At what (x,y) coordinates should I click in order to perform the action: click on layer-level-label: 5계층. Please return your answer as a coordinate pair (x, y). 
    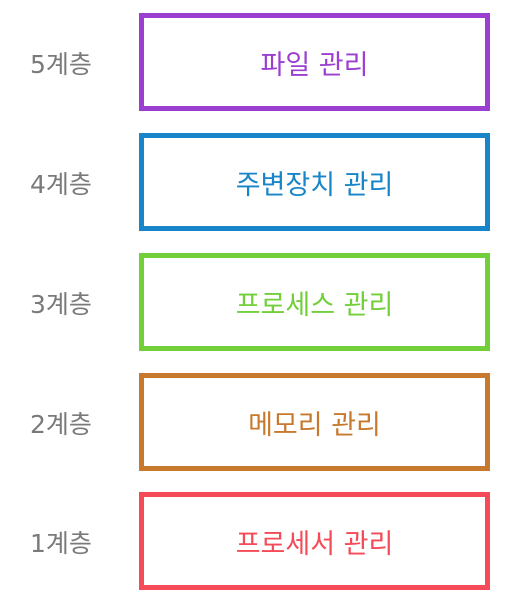
    Looking at the image, I should click on (61, 64).